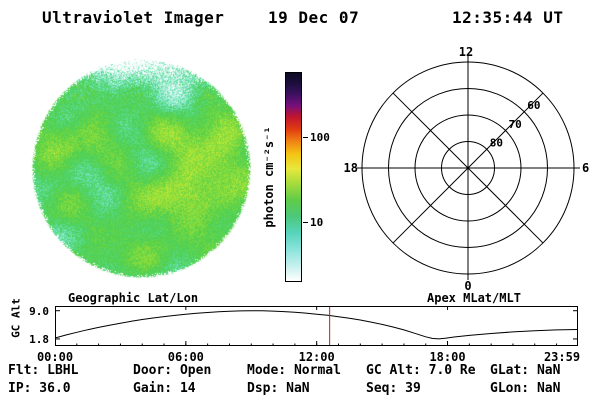 The height and width of the screenshot is (400, 600). I want to click on altitude-curve, so click(316, 325).